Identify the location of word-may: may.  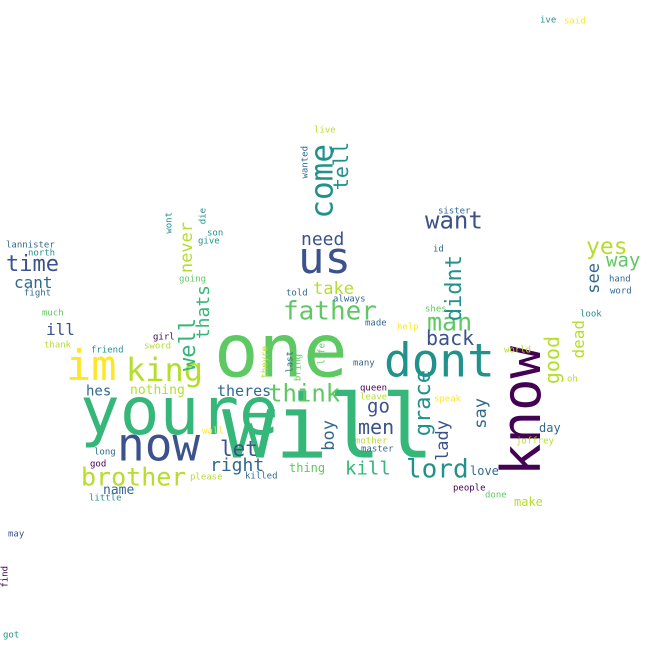
(16, 535).